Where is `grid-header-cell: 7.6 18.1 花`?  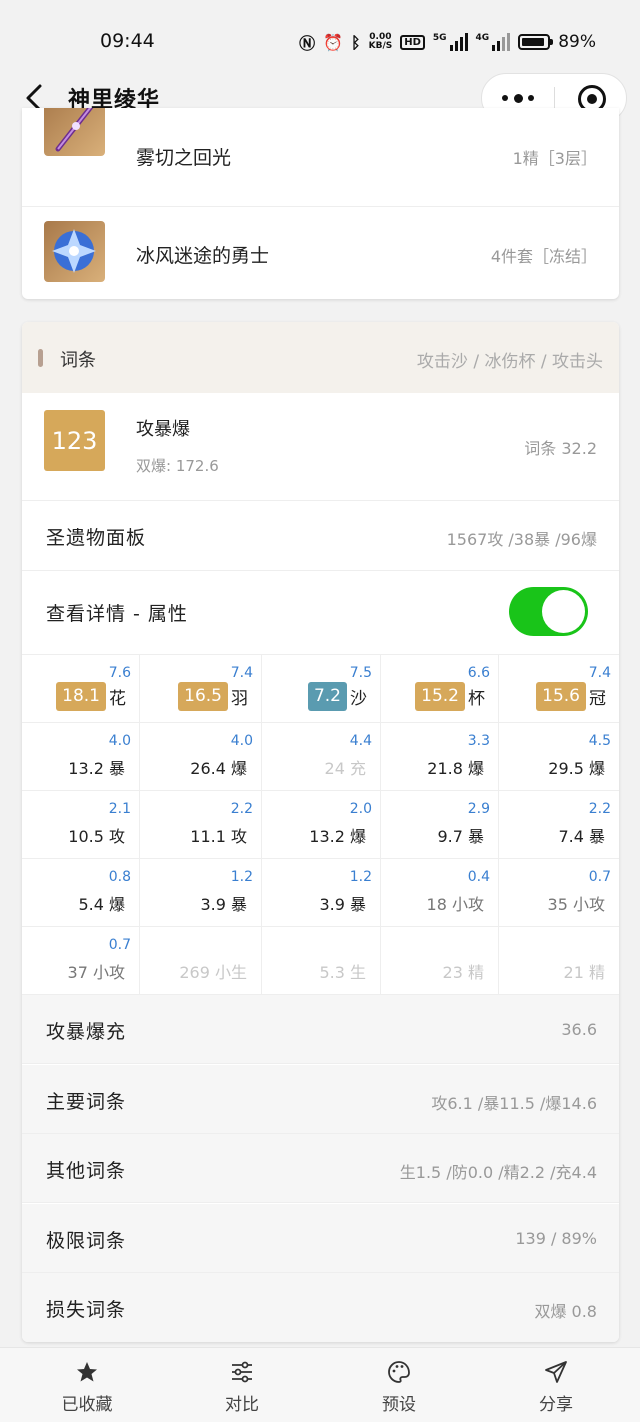 grid-header-cell: 7.6 18.1 花 is located at coordinates (81, 689).